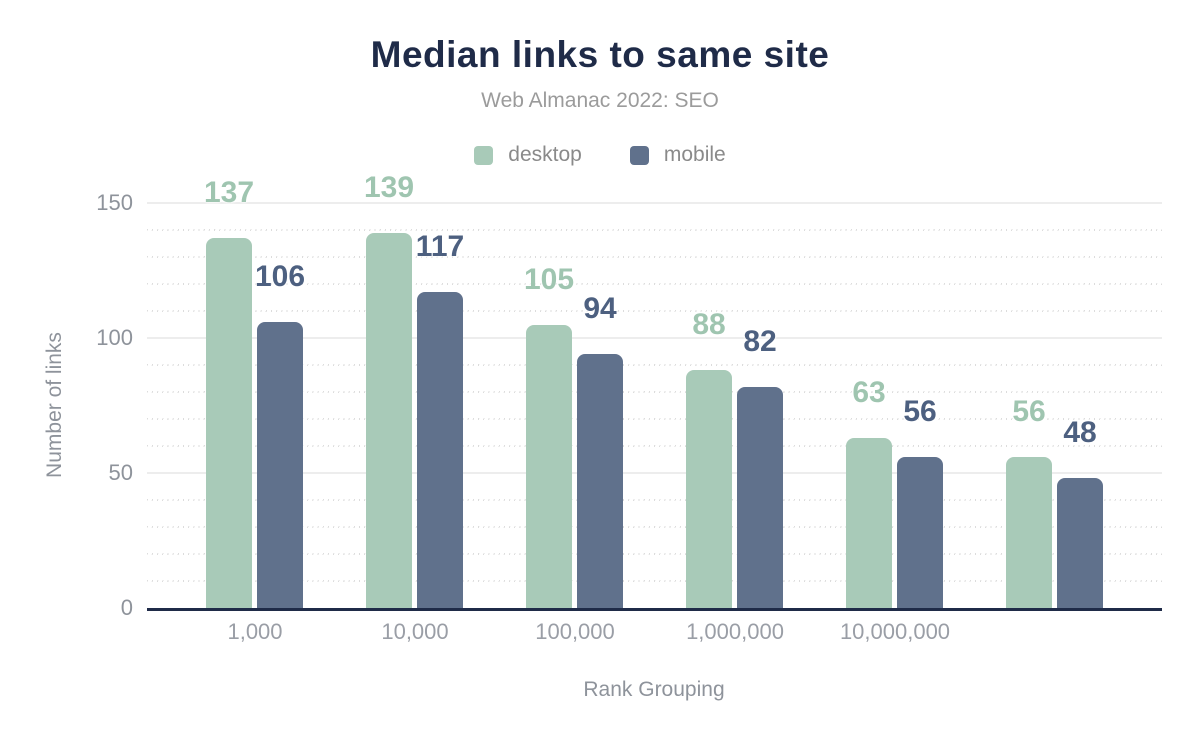 This screenshot has height=742, width=1200. I want to click on legend-item-mobile: mobile, so click(677, 155).